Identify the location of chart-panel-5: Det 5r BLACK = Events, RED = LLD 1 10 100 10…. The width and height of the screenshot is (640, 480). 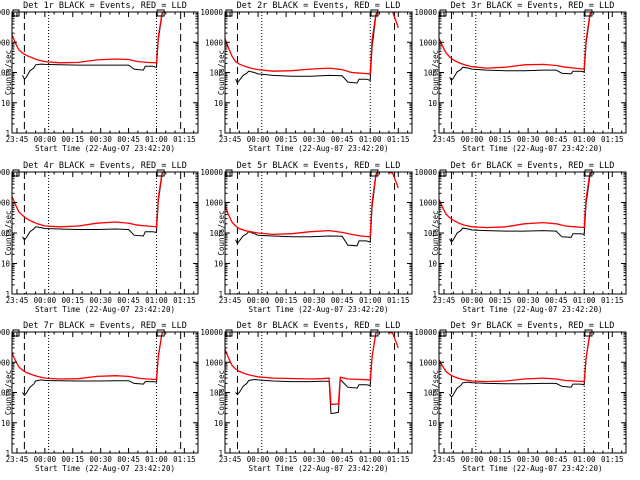
(306, 237).